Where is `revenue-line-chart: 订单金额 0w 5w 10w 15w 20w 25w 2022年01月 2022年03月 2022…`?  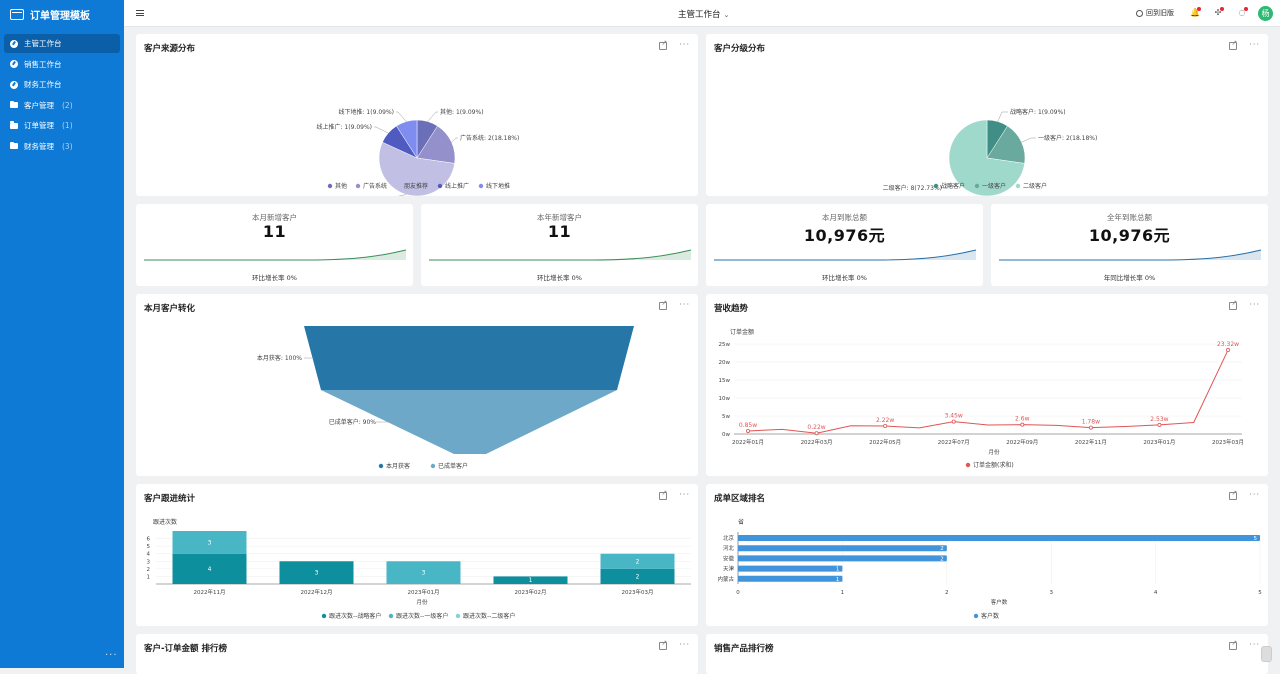
revenue-line-chart: 订单金额 0w 5w 10w 15w 20w 25w 2022年01月 2022年03月 2022… is located at coordinates (982, 398).